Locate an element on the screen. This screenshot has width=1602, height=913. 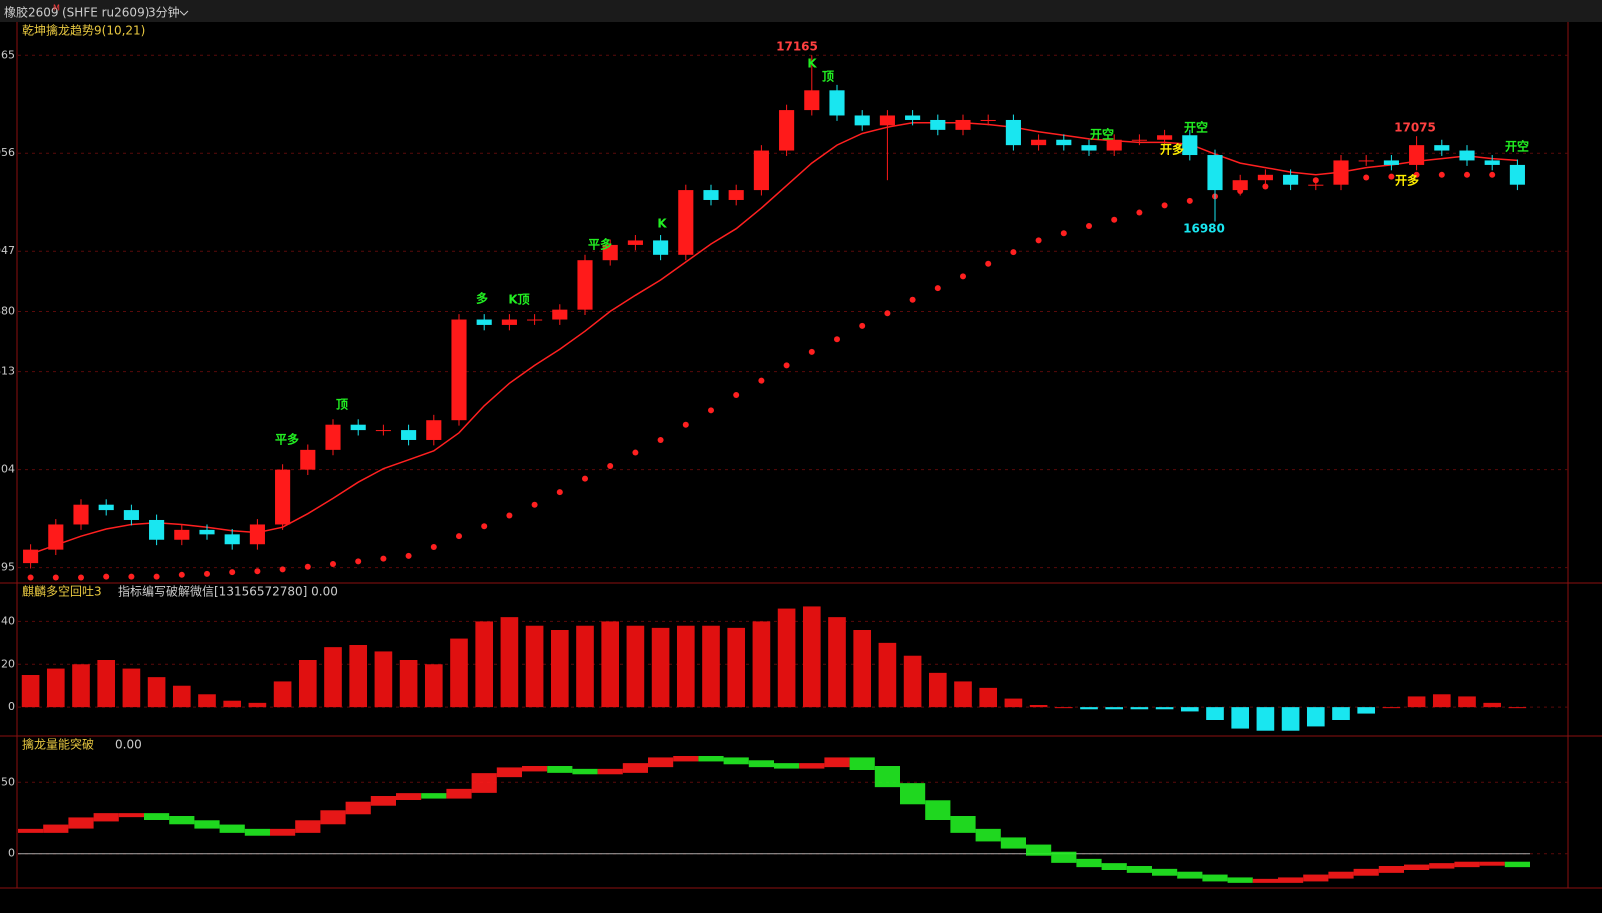
y-tick-label: 947 is located at coordinates (7, 250).